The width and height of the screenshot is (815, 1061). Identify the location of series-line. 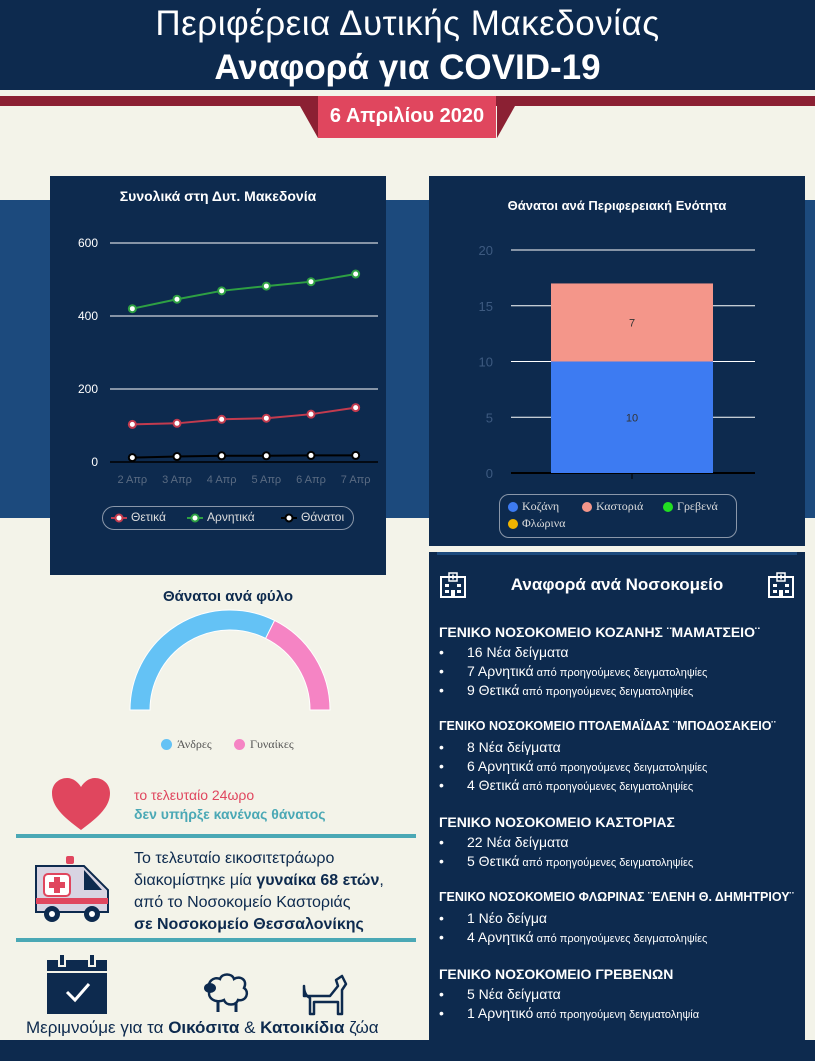
(244, 456).